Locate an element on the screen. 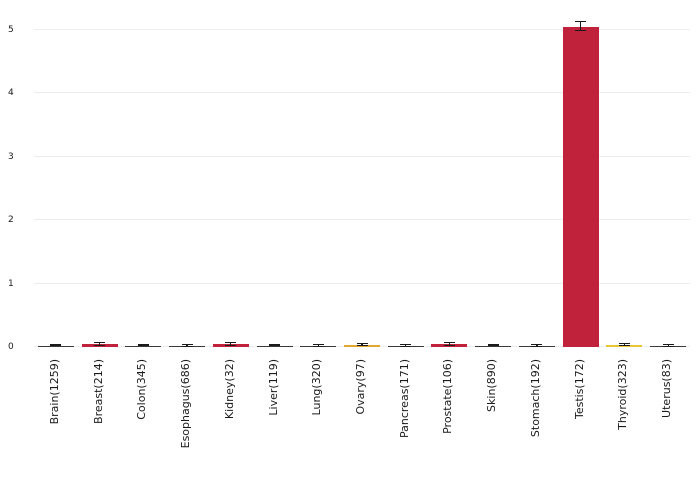 This screenshot has height=480, width=700. y-tick-label: 1 is located at coordinates (11, 283).